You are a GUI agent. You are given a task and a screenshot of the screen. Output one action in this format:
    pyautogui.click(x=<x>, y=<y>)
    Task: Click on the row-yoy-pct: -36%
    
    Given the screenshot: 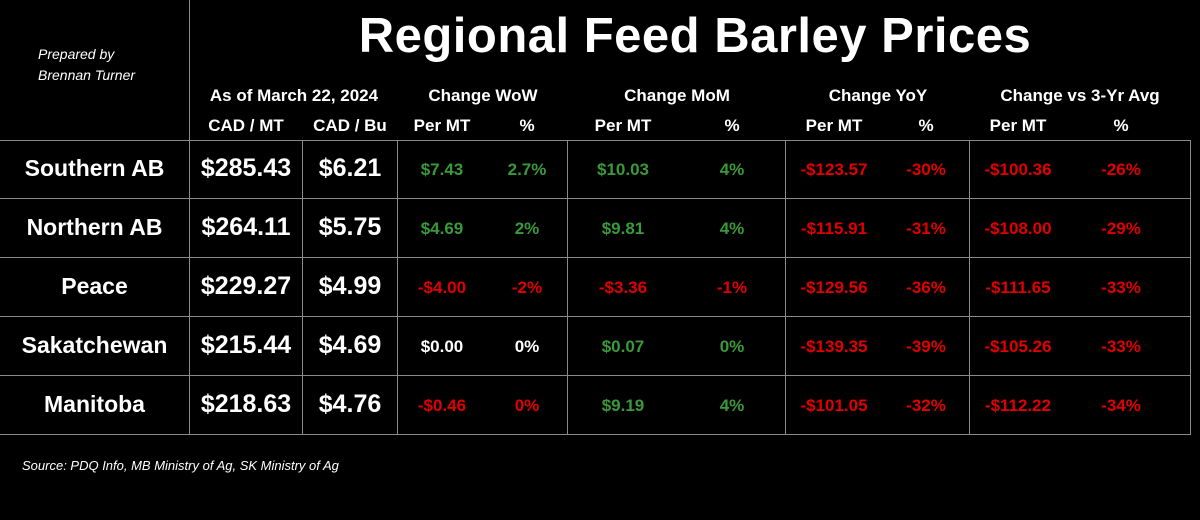 What is the action you would take?
    pyautogui.click(x=926, y=287)
    